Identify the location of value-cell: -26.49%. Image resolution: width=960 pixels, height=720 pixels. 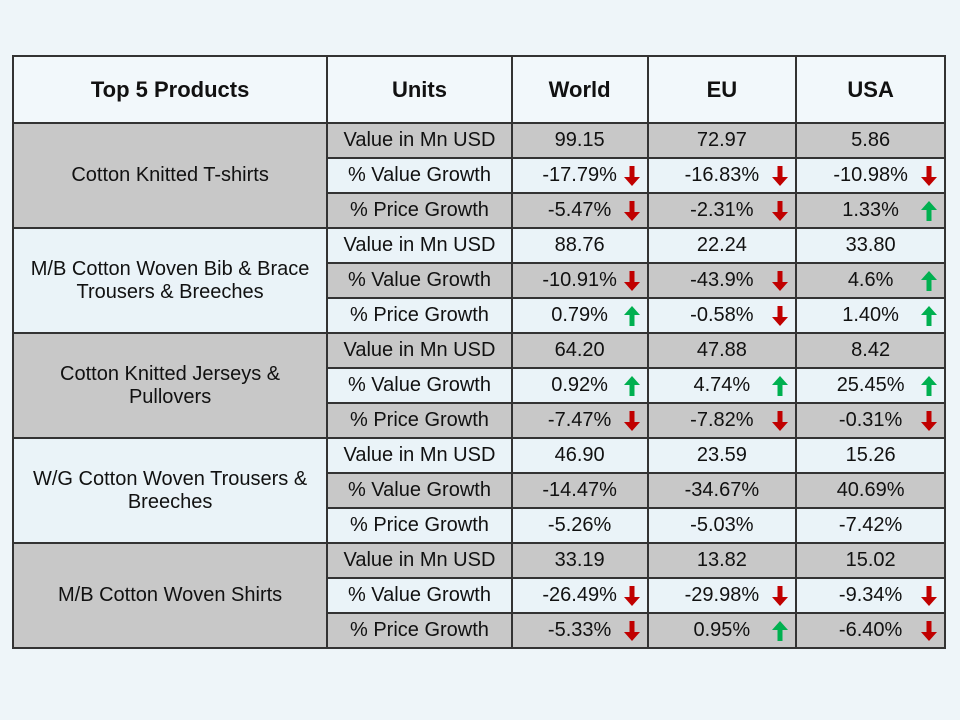
(579, 595).